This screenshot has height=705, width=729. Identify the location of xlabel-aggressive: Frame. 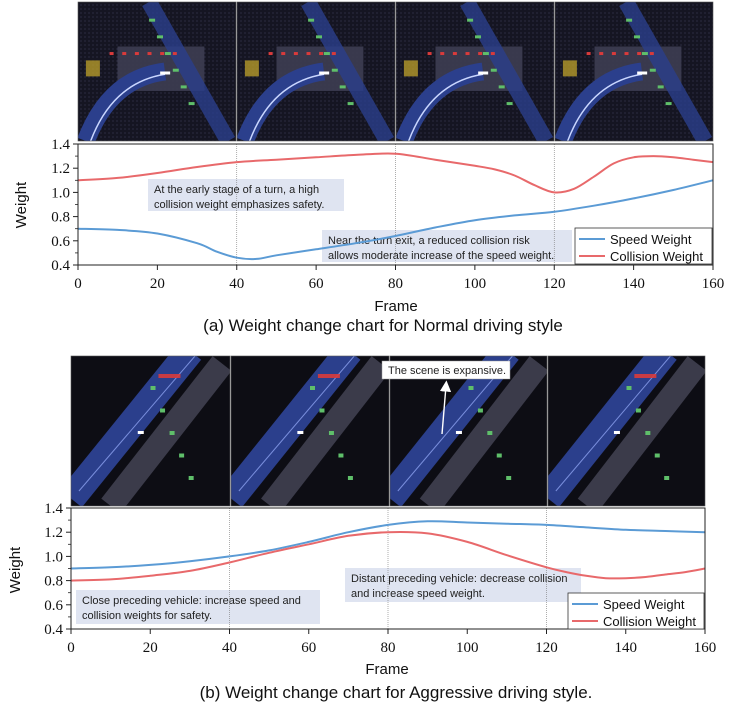
(386, 669).